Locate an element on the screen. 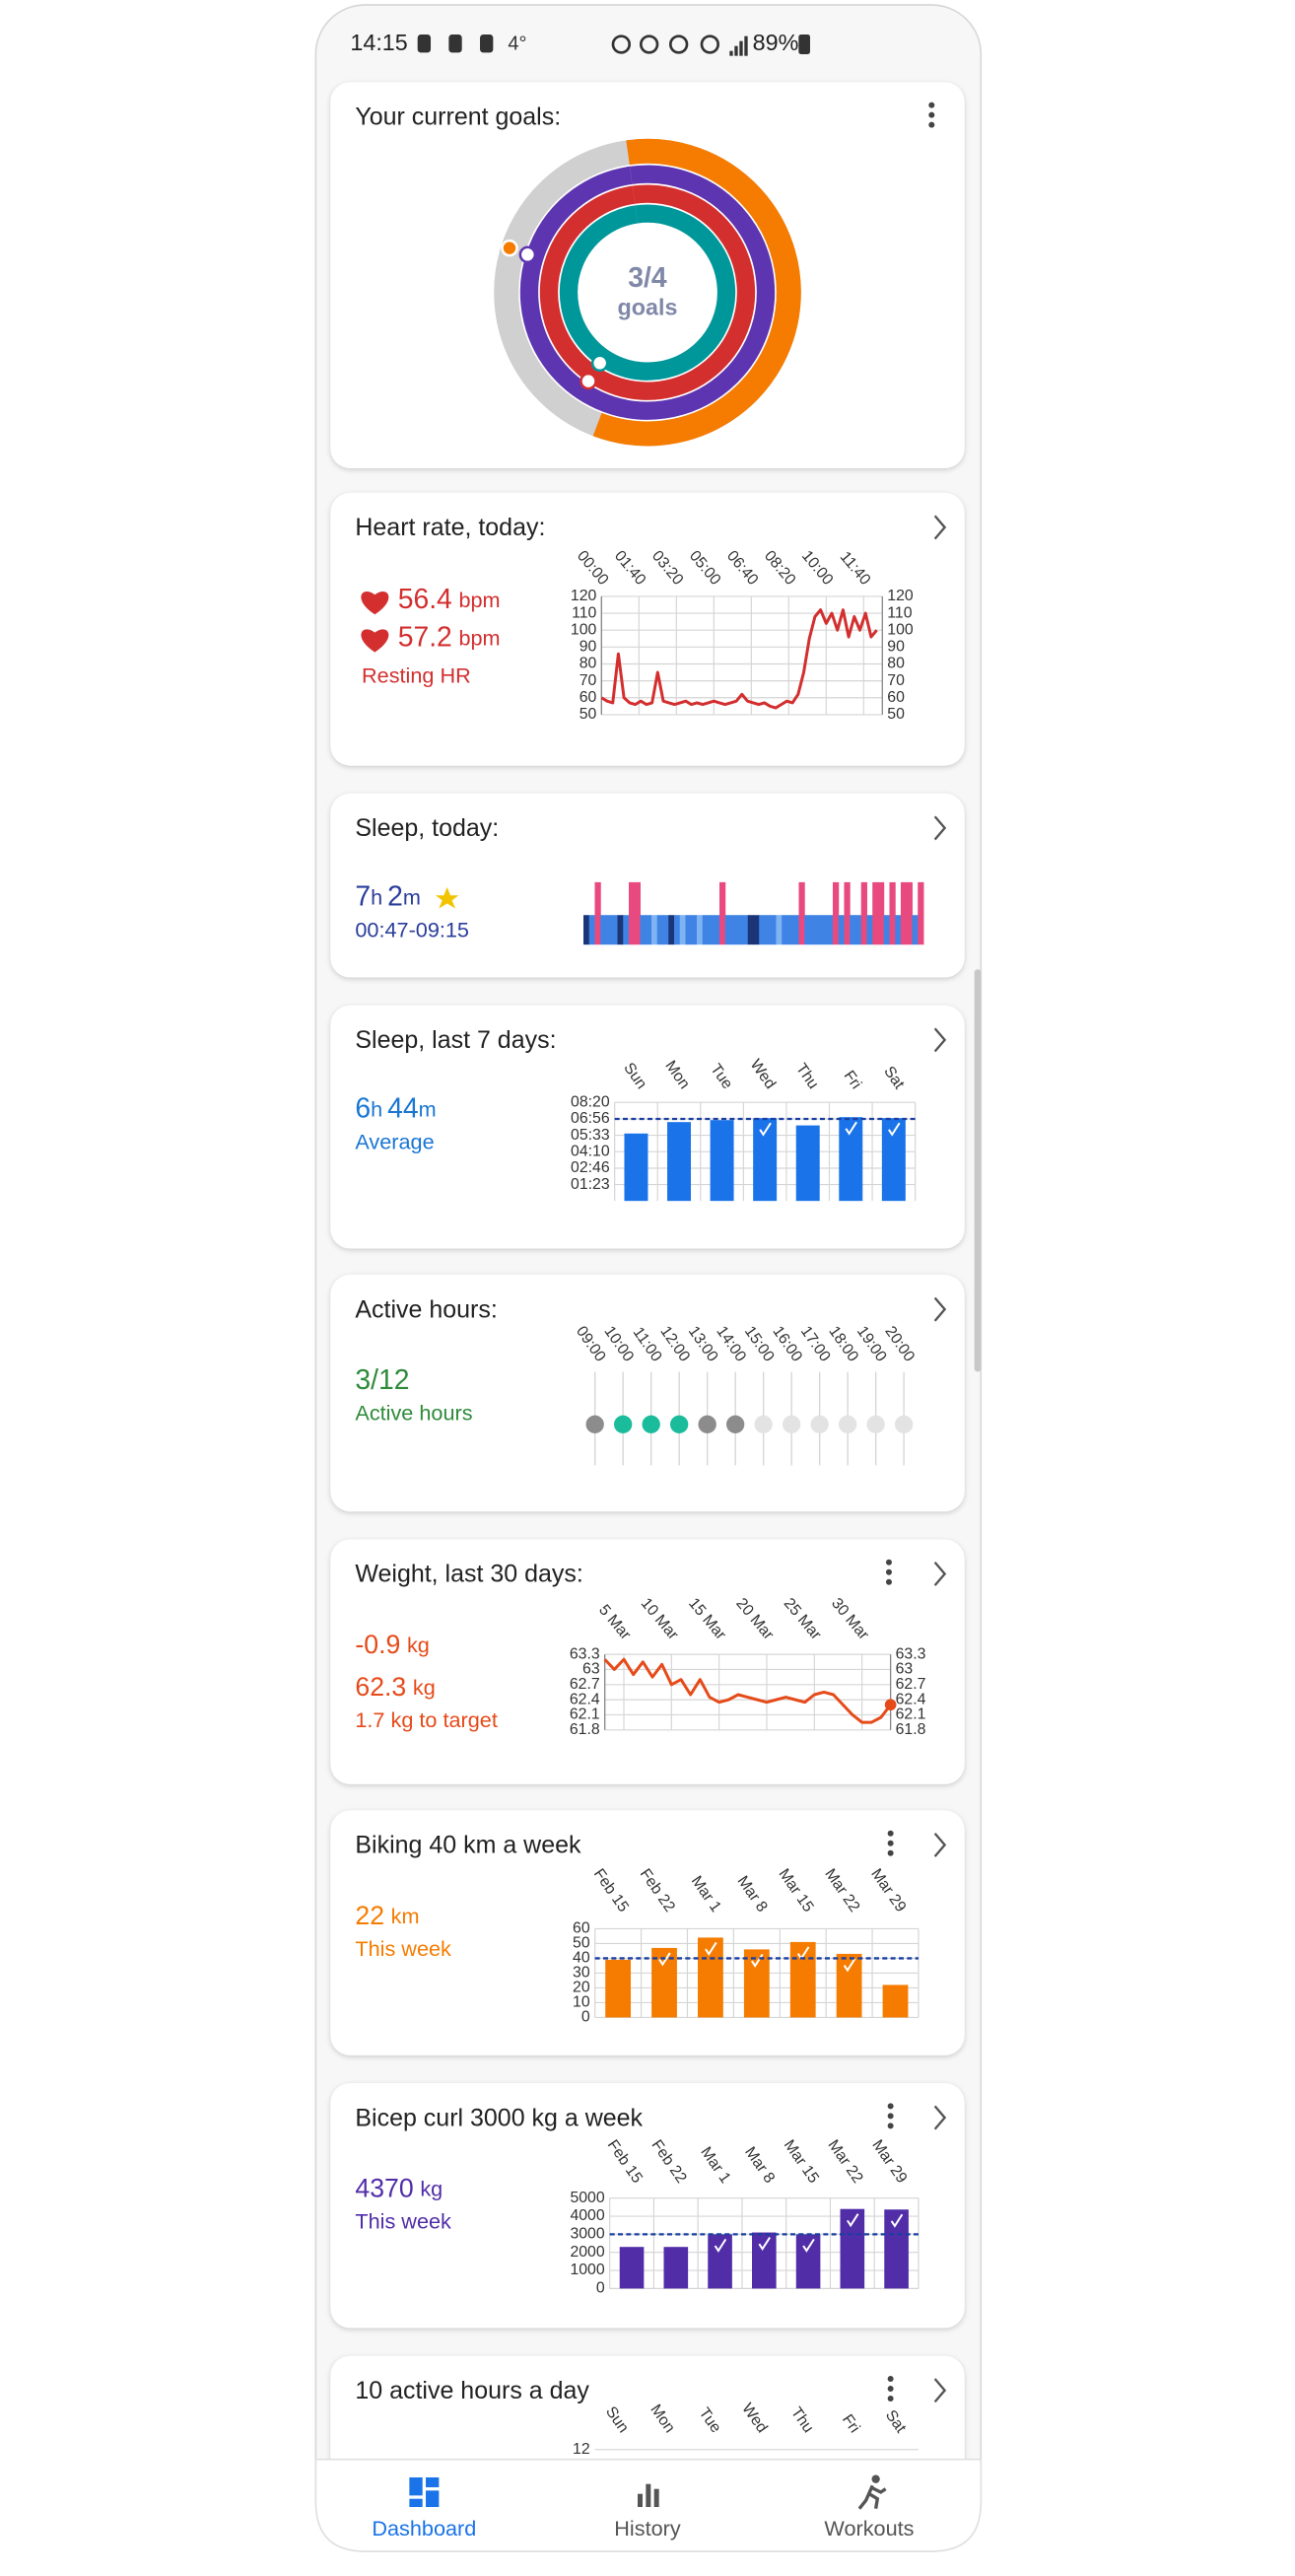 Image resolution: width=1295 pixels, height=2576 pixels. text-part: 44 is located at coordinates (403, 1109).